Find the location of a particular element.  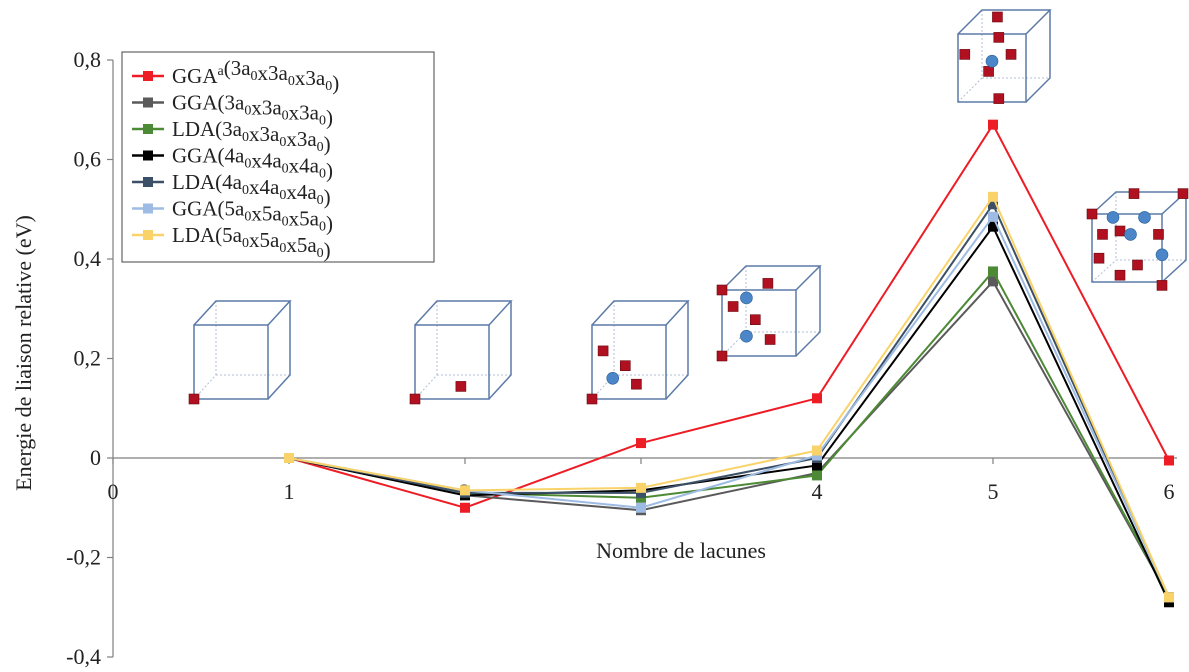

legend-box is located at coordinates (278, 157).